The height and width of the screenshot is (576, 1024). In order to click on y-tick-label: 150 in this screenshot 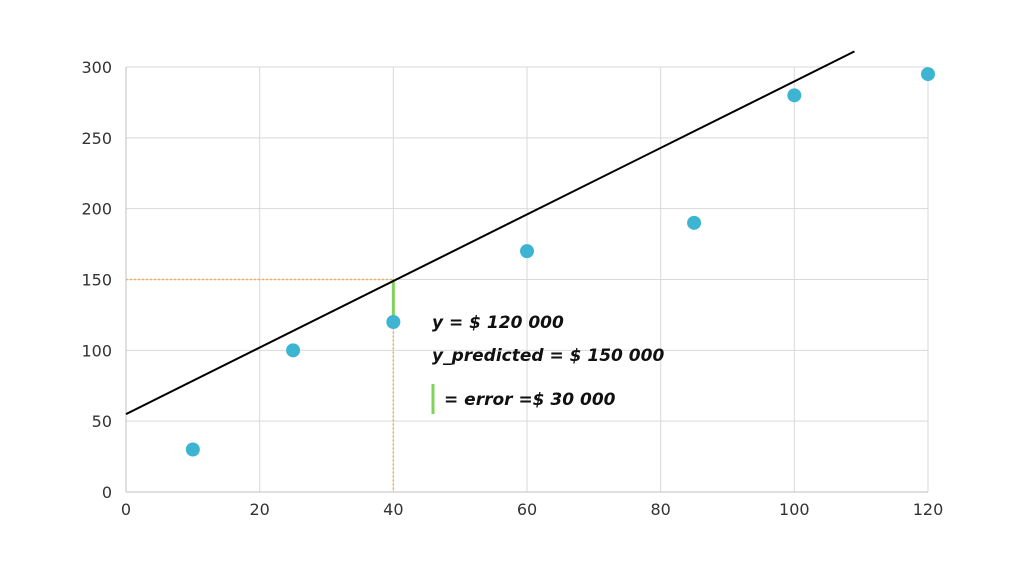, I will do `click(96, 280)`.